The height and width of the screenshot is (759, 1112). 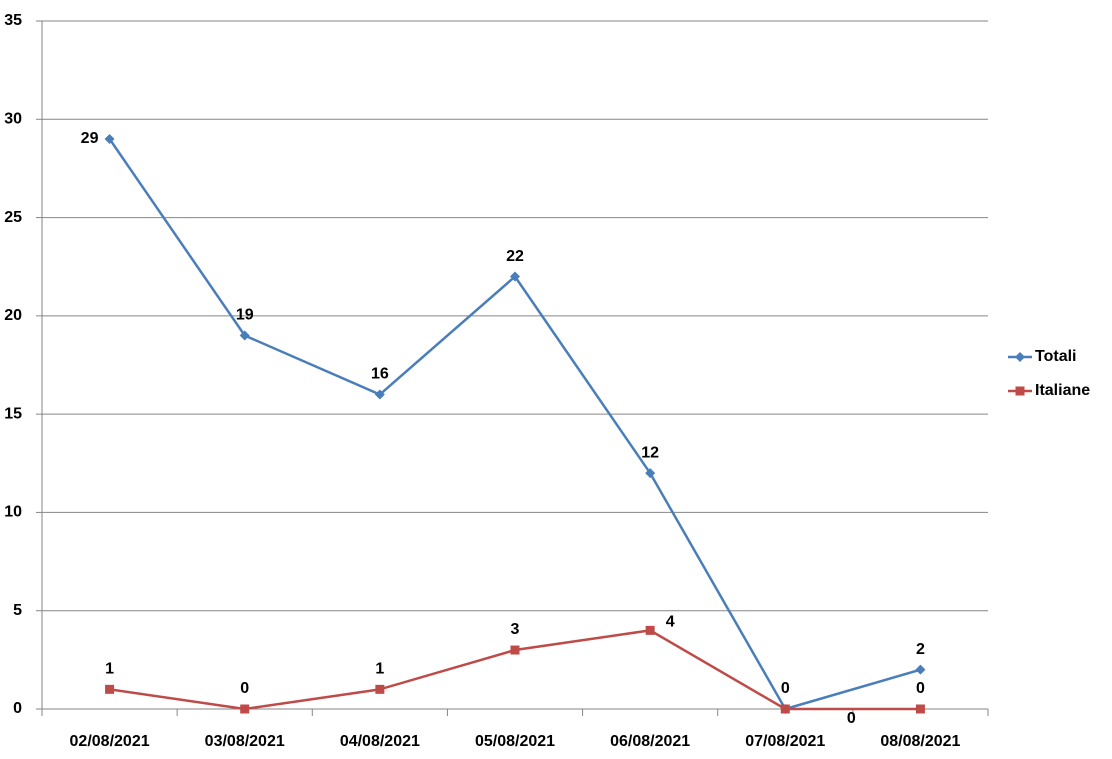 What do you see at coordinates (17, 708) in the screenshot?
I see `y-tick-label: 0` at bounding box center [17, 708].